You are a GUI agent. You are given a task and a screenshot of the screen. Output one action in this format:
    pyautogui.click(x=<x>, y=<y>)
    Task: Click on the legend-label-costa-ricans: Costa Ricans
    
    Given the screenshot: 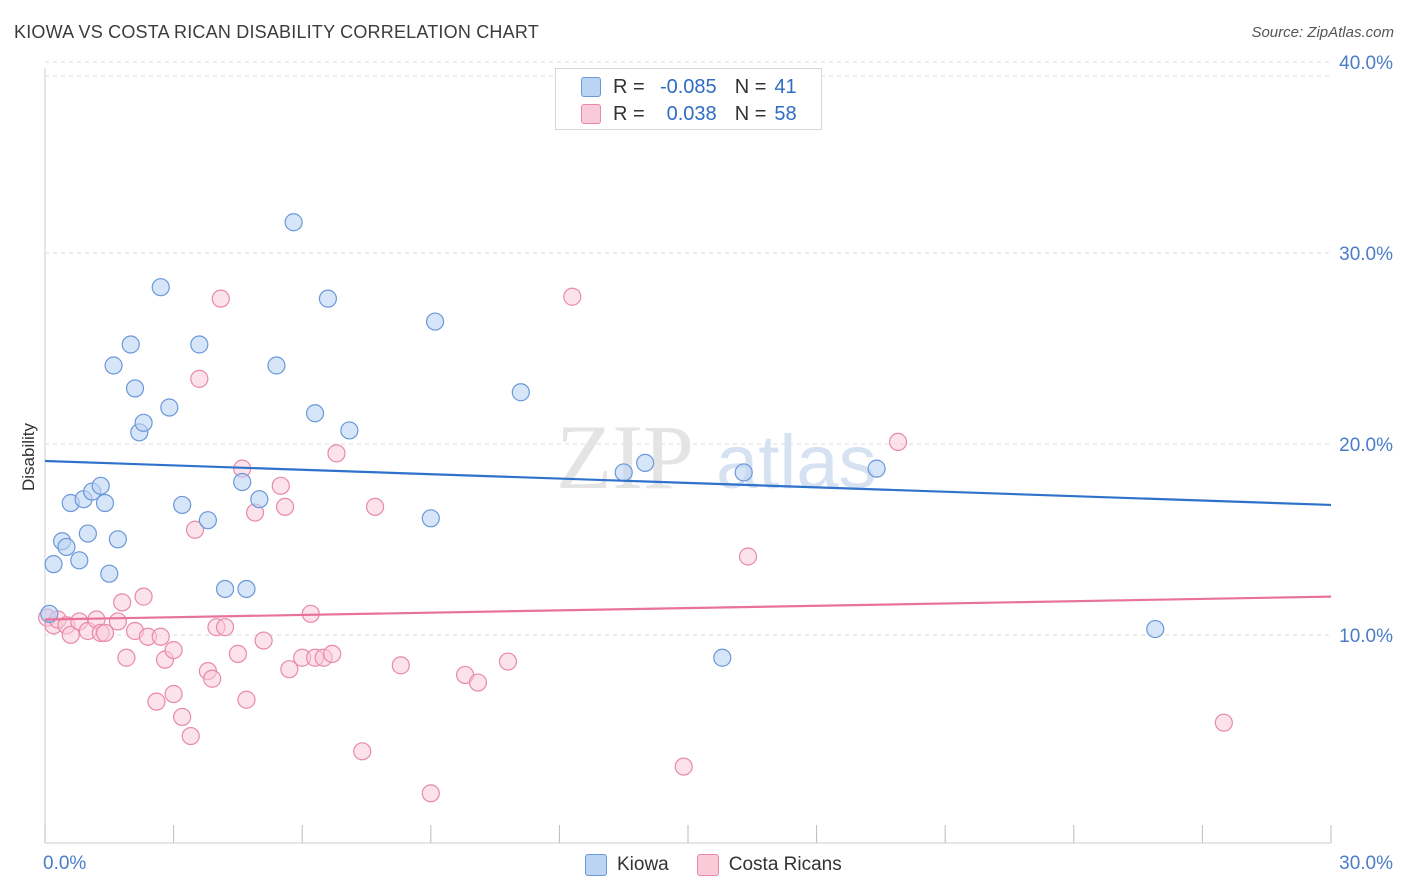 What is the action you would take?
    pyautogui.click(x=785, y=864)
    